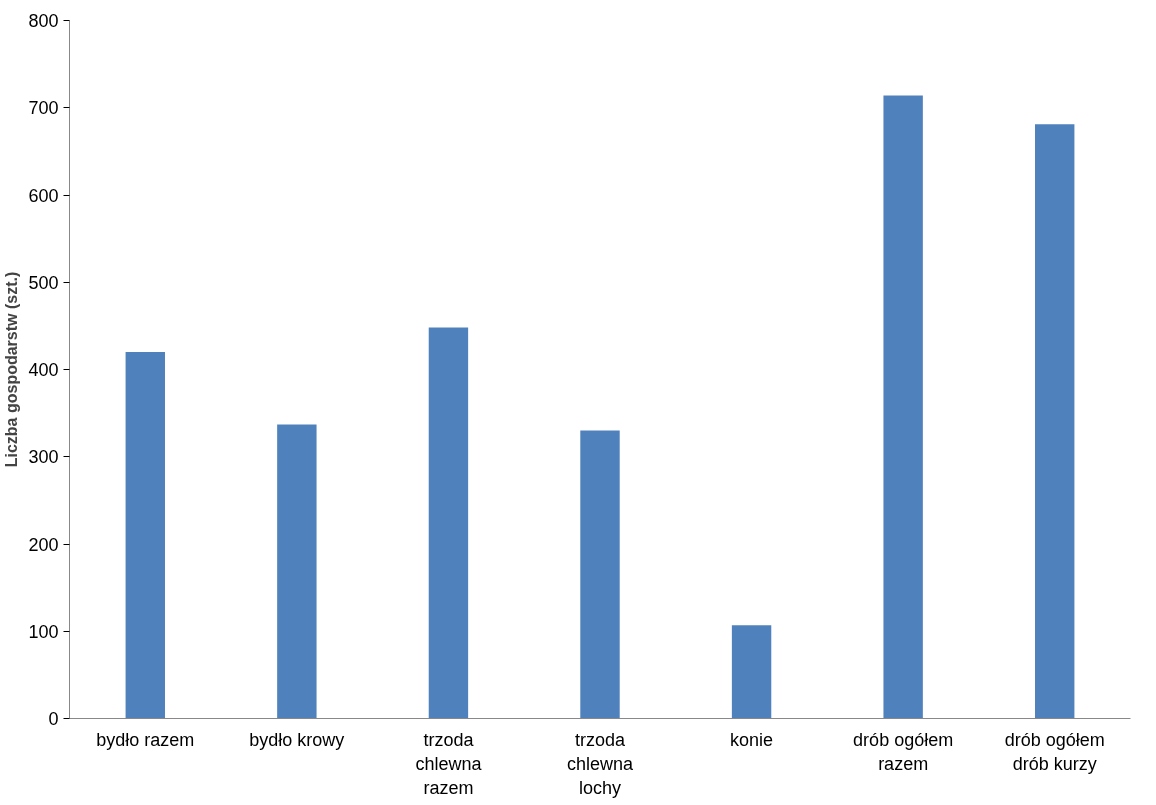 Image resolution: width=1156 pixels, height=805 pixels. Describe the element at coordinates (43, 370) in the screenshot. I see `y-tick-label: 400` at that location.